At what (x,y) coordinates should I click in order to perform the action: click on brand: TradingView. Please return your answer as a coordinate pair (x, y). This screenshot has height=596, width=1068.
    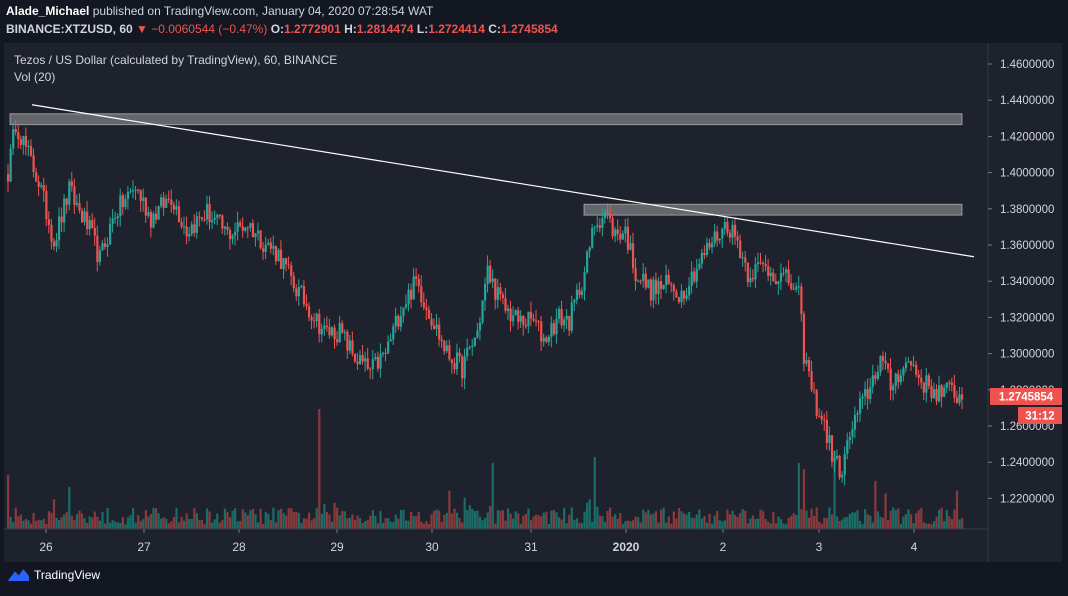
    Looking at the image, I should click on (54, 575).